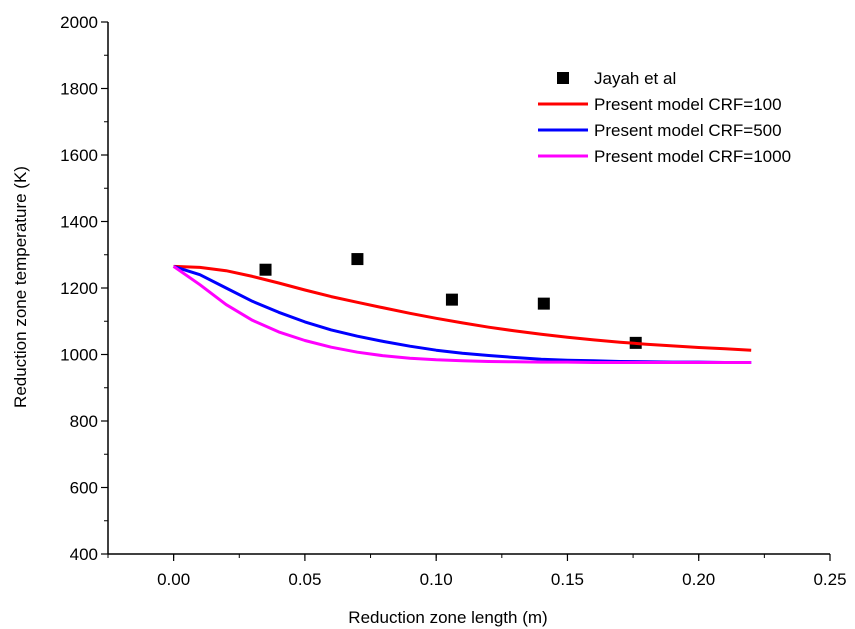 The width and height of the screenshot is (855, 629). Describe the element at coordinates (20, 287) in the screenshot. I see `y-axis-title: Reduction zone temperature (K)` at that location.